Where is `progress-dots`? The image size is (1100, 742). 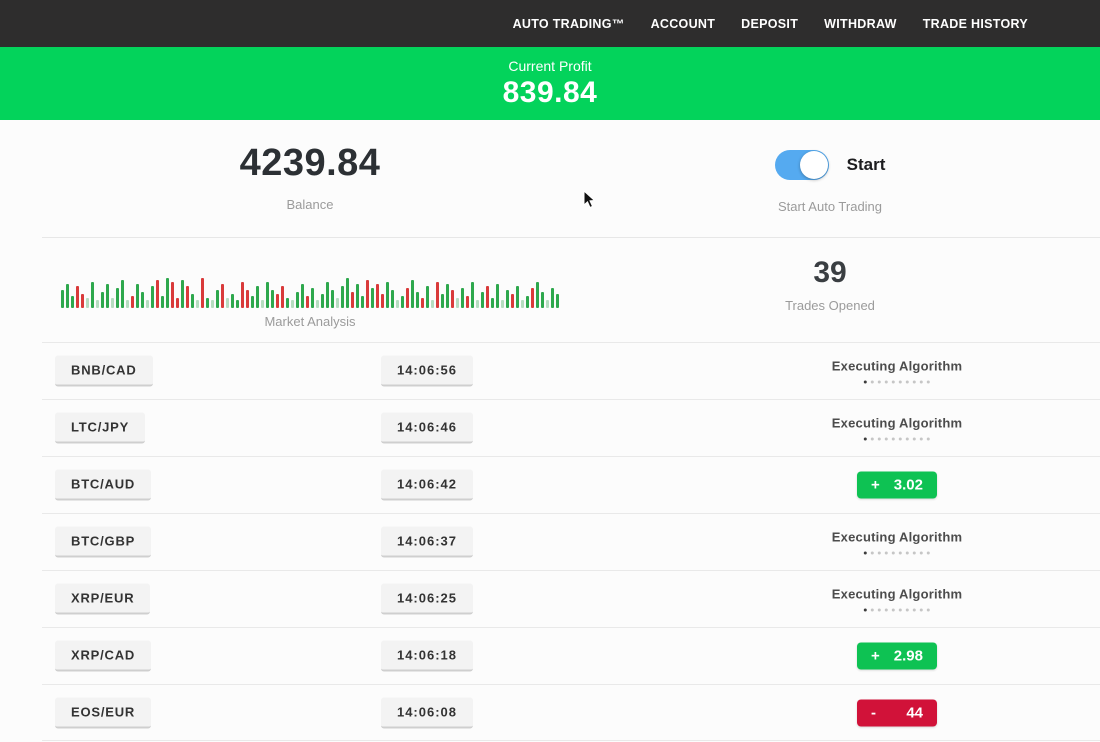
progress-dots is located at coordinates (897, 382).